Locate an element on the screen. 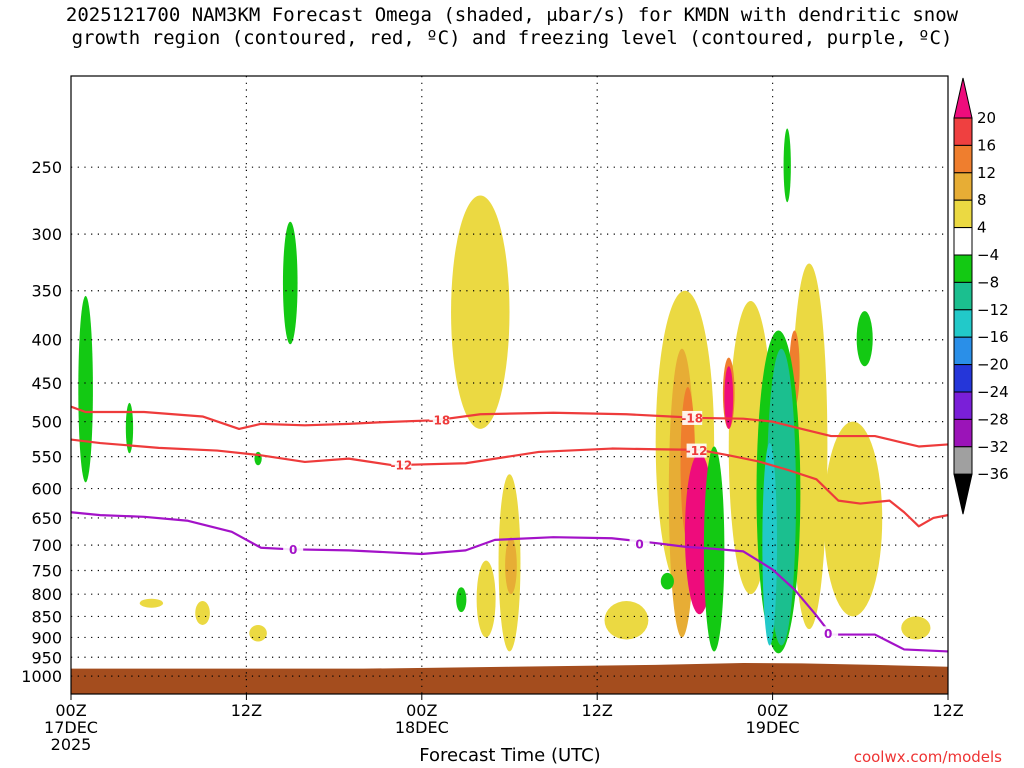 The image size is (1024, 768). y-tick-label-600: 600 is located at coordinates (46, 489).